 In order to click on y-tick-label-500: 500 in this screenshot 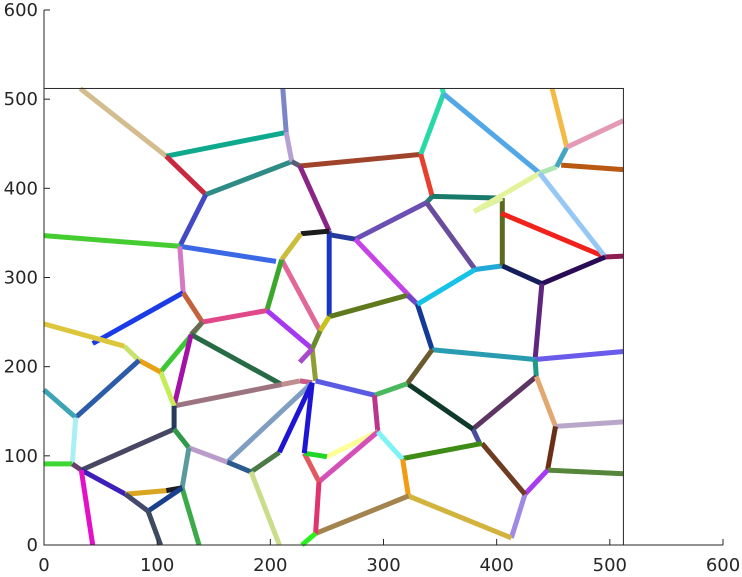, I will do `click(21, 99)`.